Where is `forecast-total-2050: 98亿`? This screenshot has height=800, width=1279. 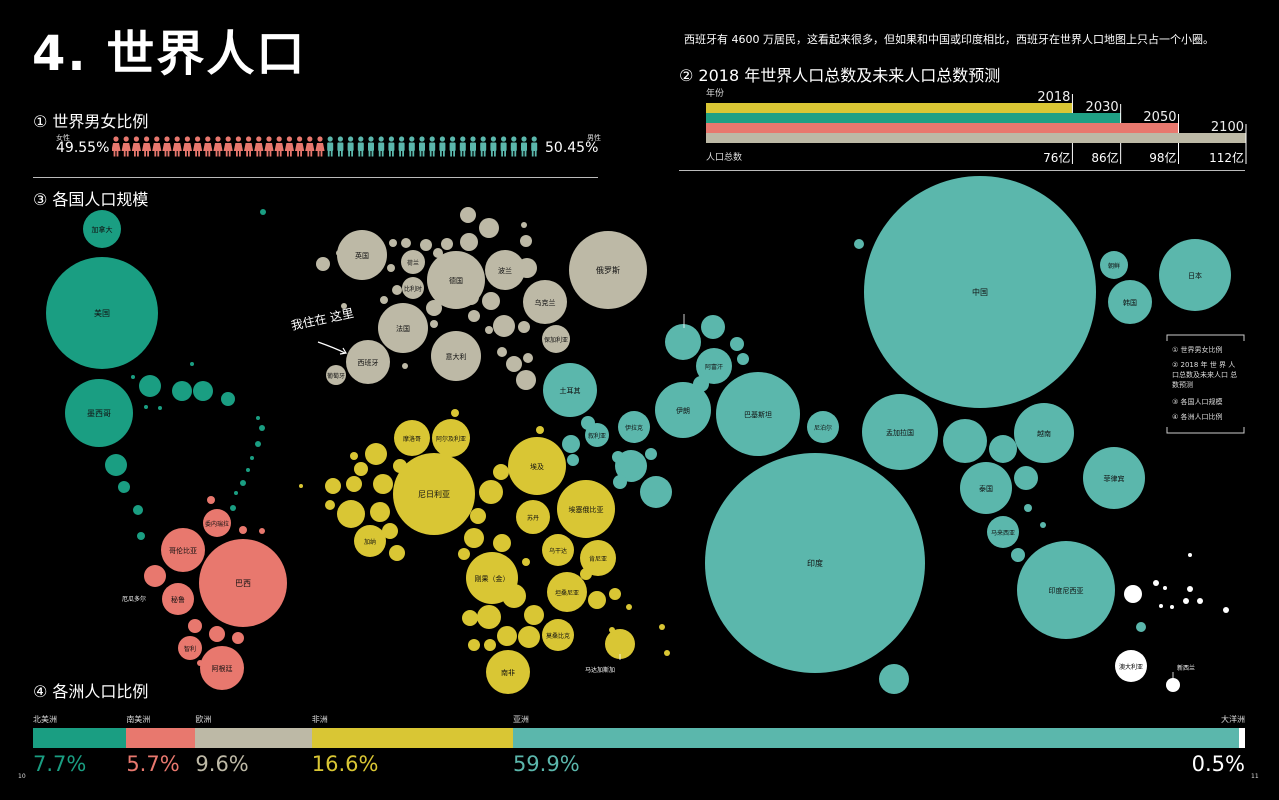
forecast-total-2050: 98亿 is located at coordinates (1162, 157).